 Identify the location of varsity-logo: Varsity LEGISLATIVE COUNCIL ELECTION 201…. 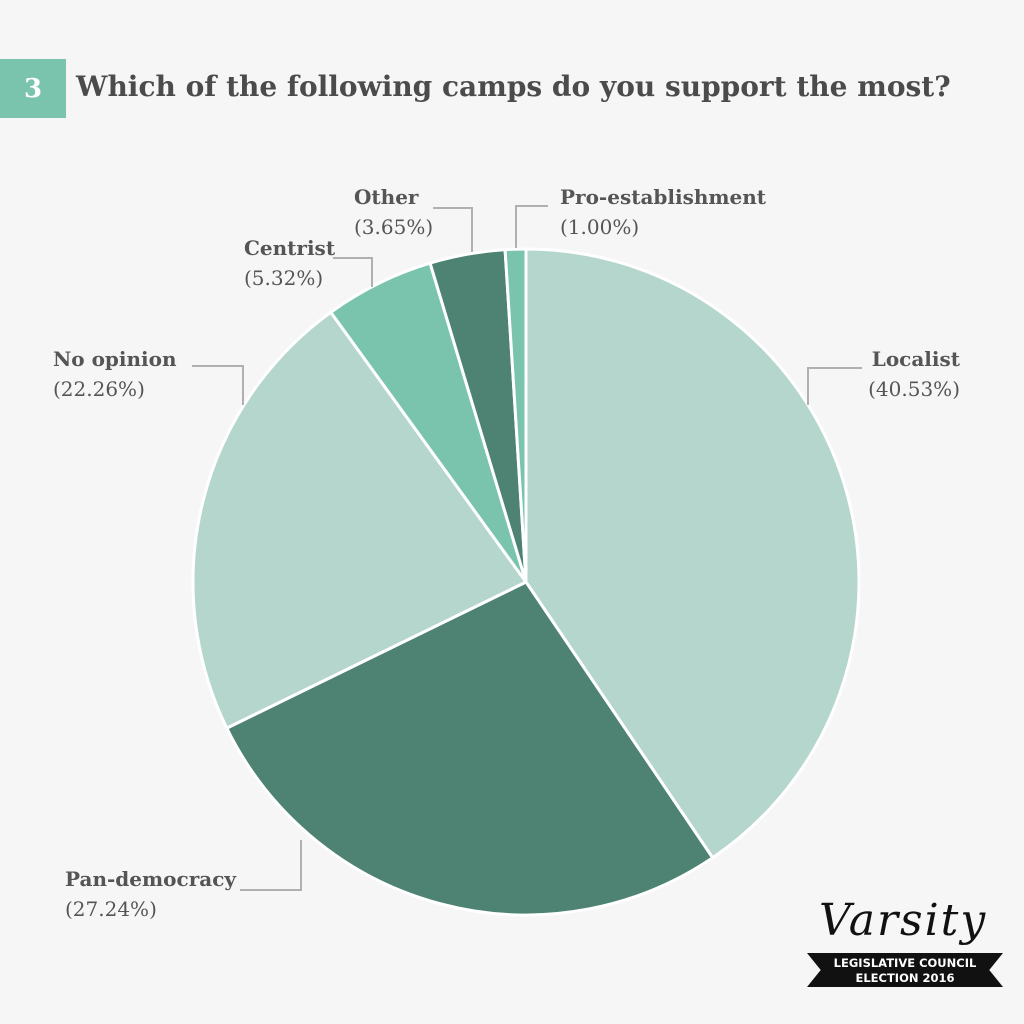
(907, 957).